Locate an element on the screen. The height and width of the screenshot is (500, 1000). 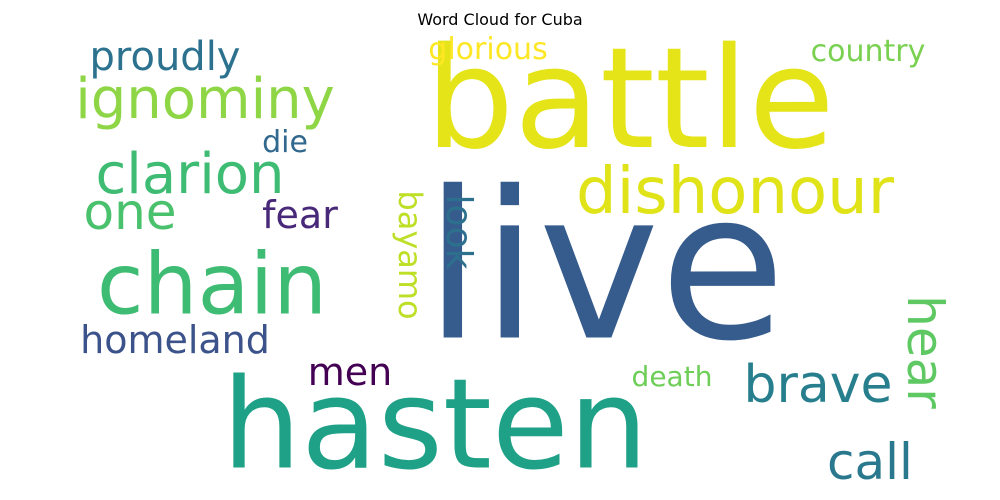
word-fear: fear is located at coordinates (300, 215).